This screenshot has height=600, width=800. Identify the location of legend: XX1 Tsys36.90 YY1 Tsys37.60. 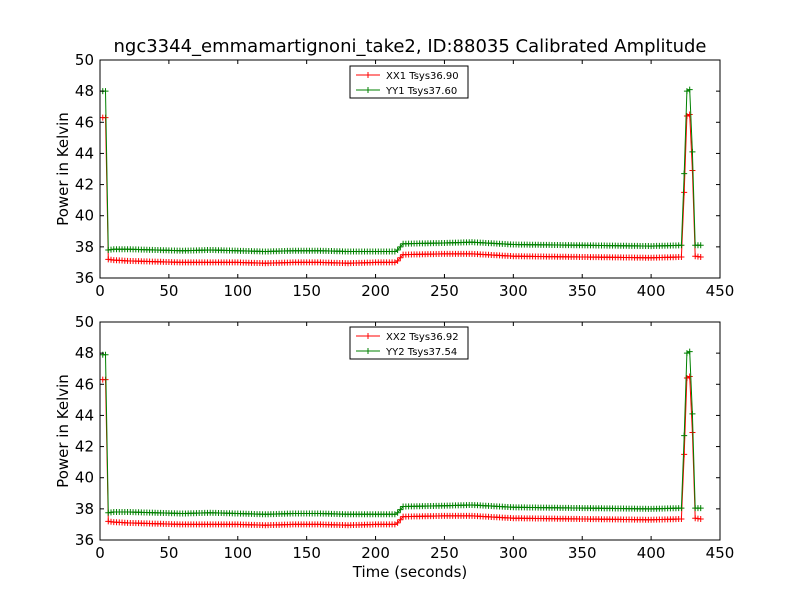
(409, 82).